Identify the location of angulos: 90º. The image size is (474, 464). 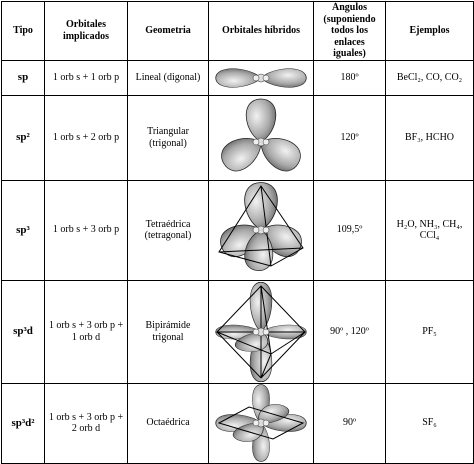
(349, 423).